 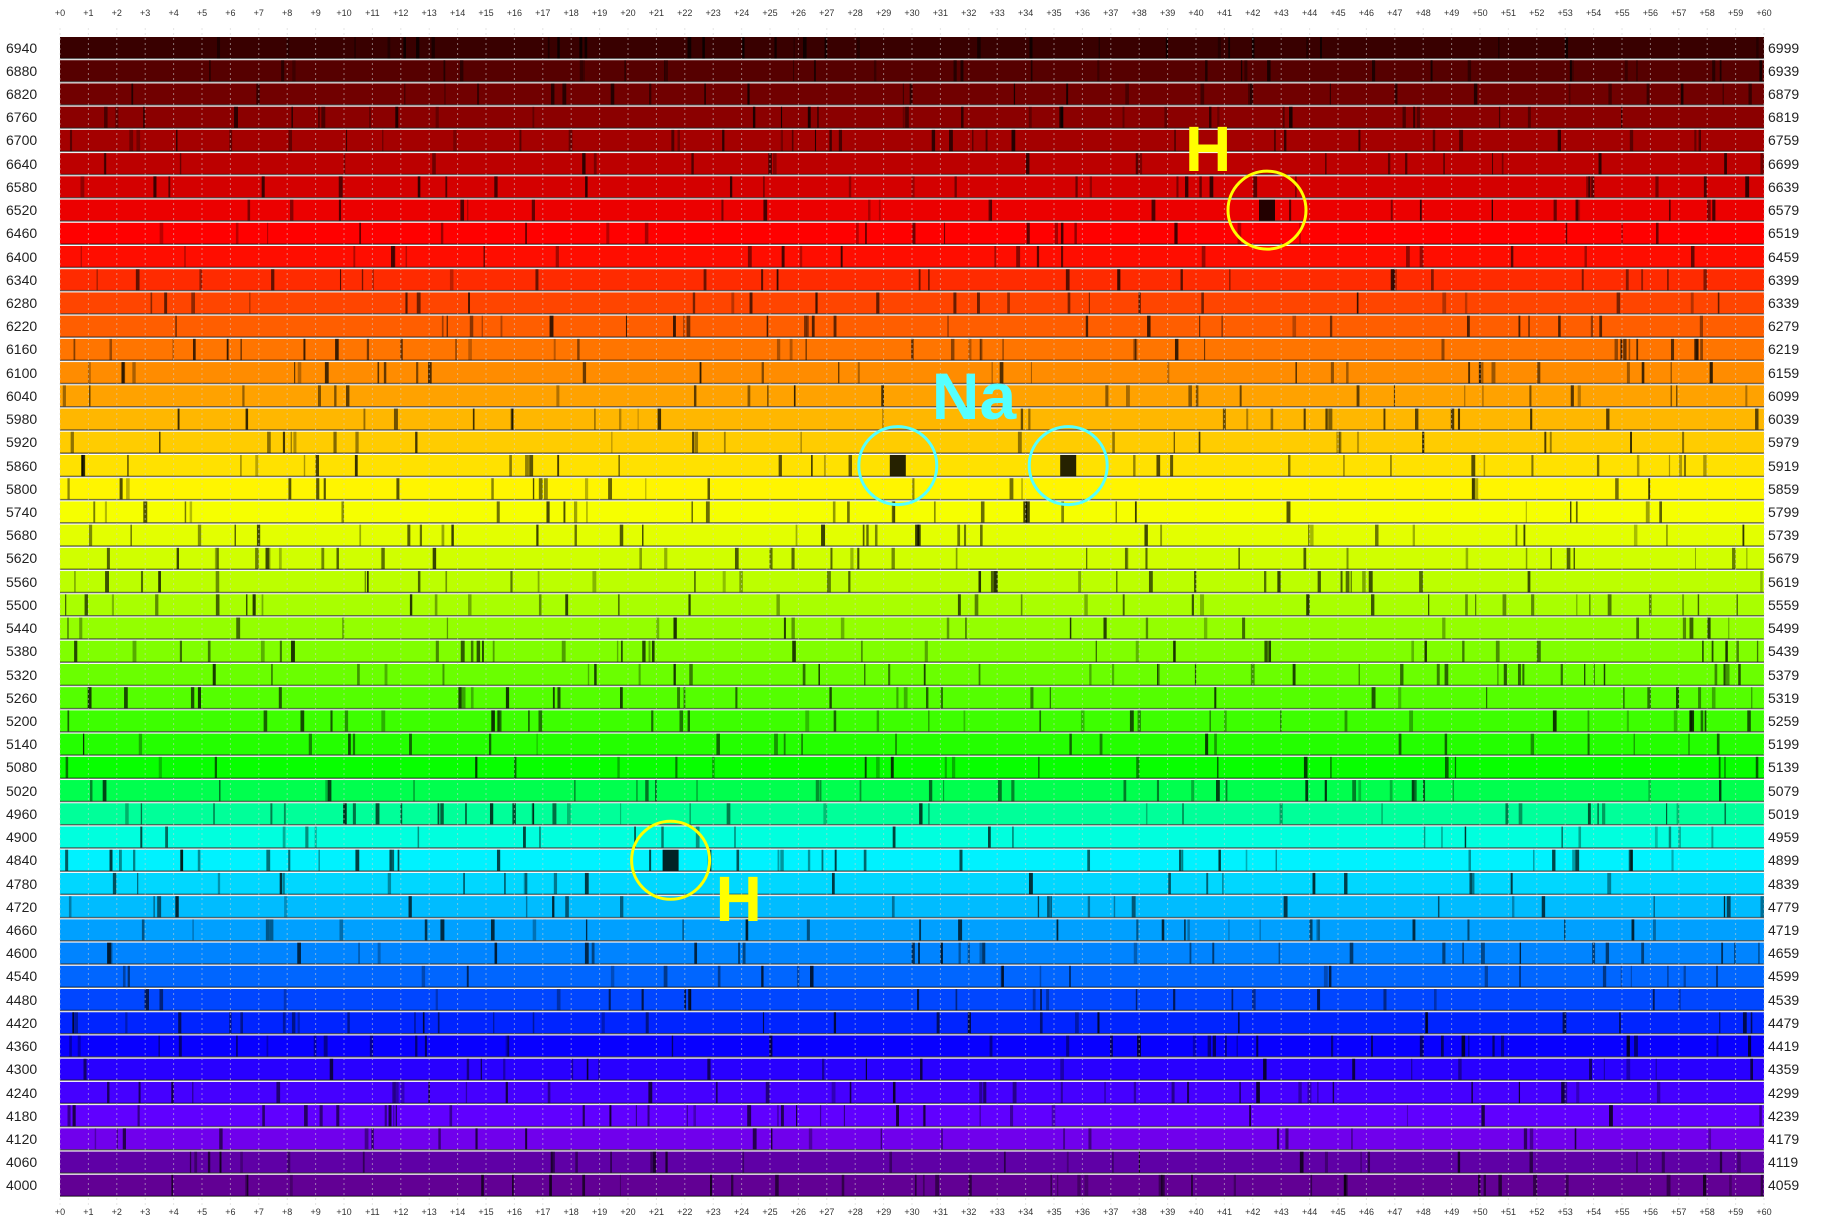 What do you see at coordinates (1224, 1212) in the screenshot?
I see `bottom-axis-label: +41` at bounding box center [1224, 1212].